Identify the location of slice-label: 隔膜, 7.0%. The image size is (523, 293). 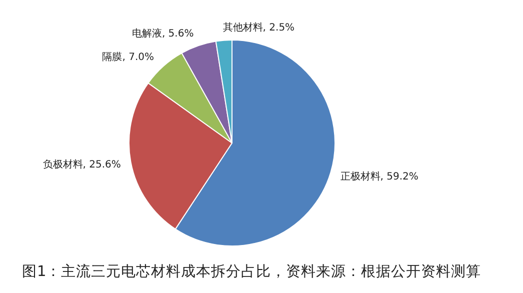
(128, 56).